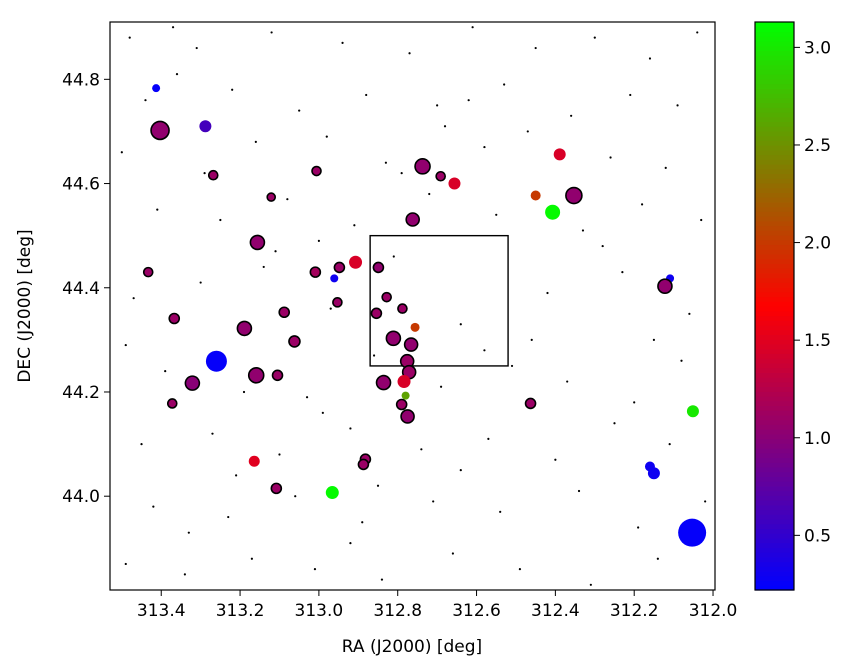  I want to click on x-tick-label: 312.8, so click(397, 611).